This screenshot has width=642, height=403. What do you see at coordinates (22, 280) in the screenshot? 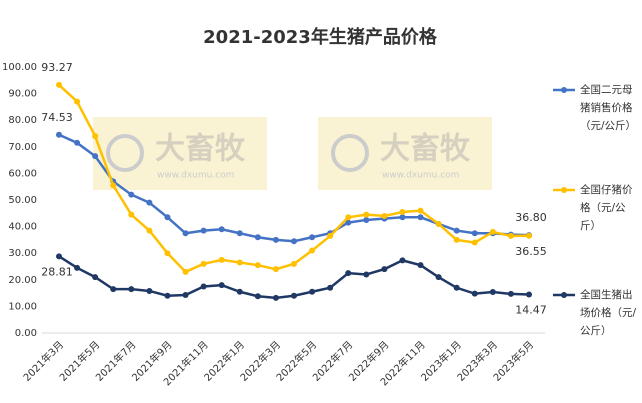
I see `y-tick-label: 20.00` at bounding box center [22, 280].